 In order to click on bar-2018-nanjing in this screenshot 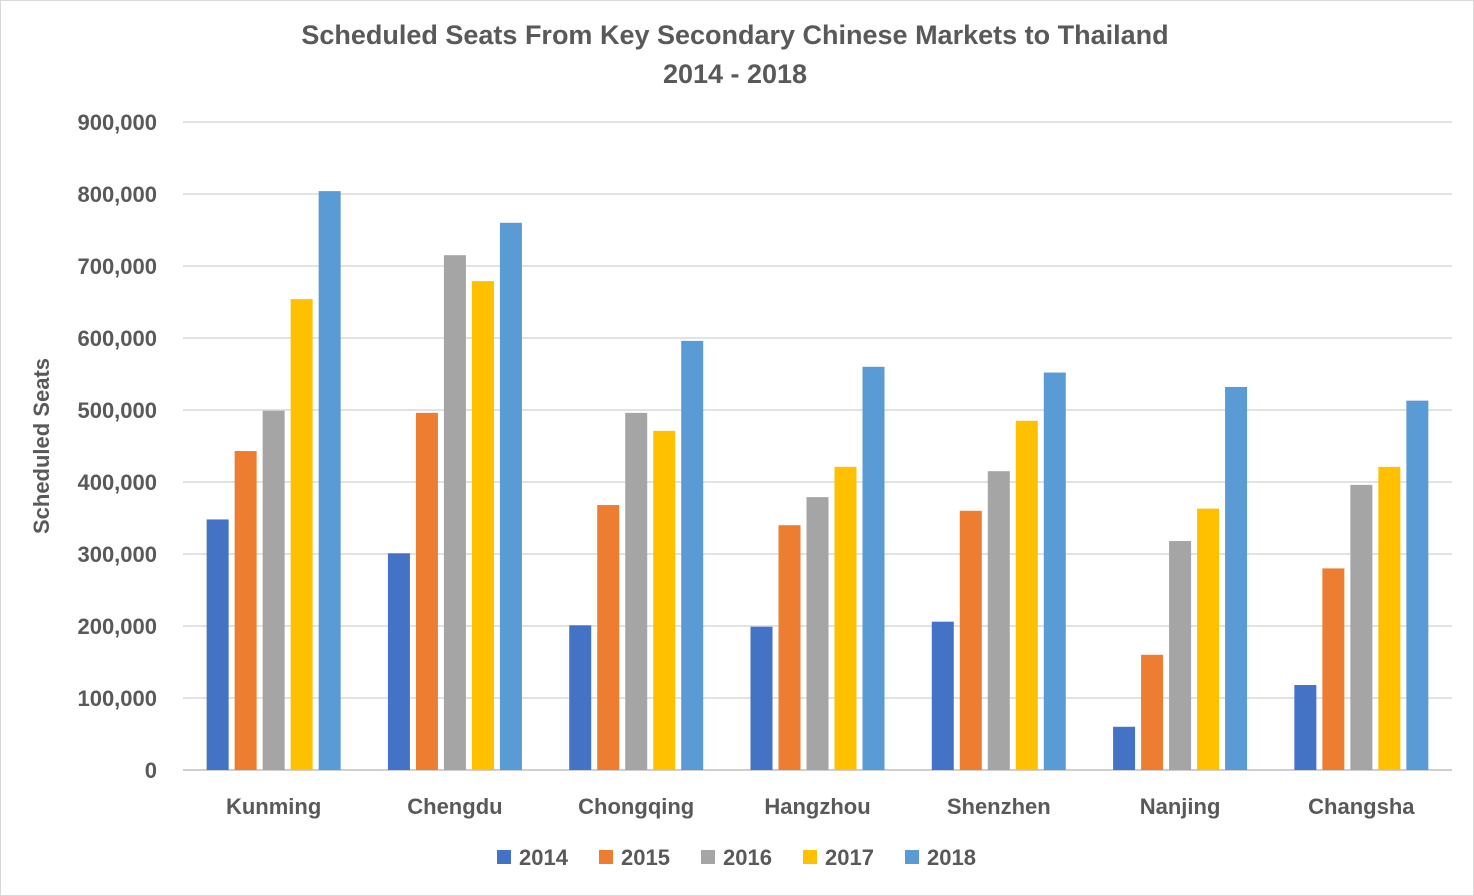, I will do `click(1236, 578)`.